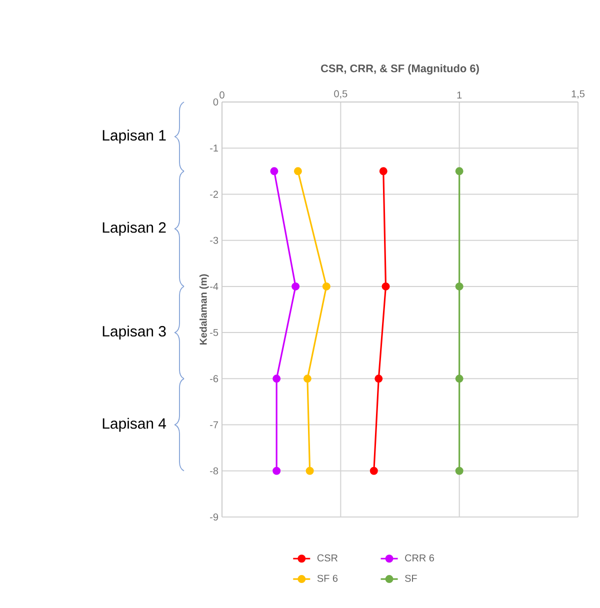  I want to click on y-tick-label: -3, so click(214, 240).